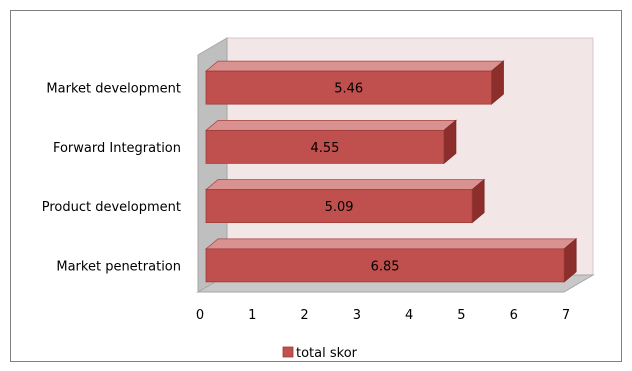  What do you see at coordinates (566, 315) in the screenshot?
I see `x-tick-label-7: 7` at bounding box center [566, 315].